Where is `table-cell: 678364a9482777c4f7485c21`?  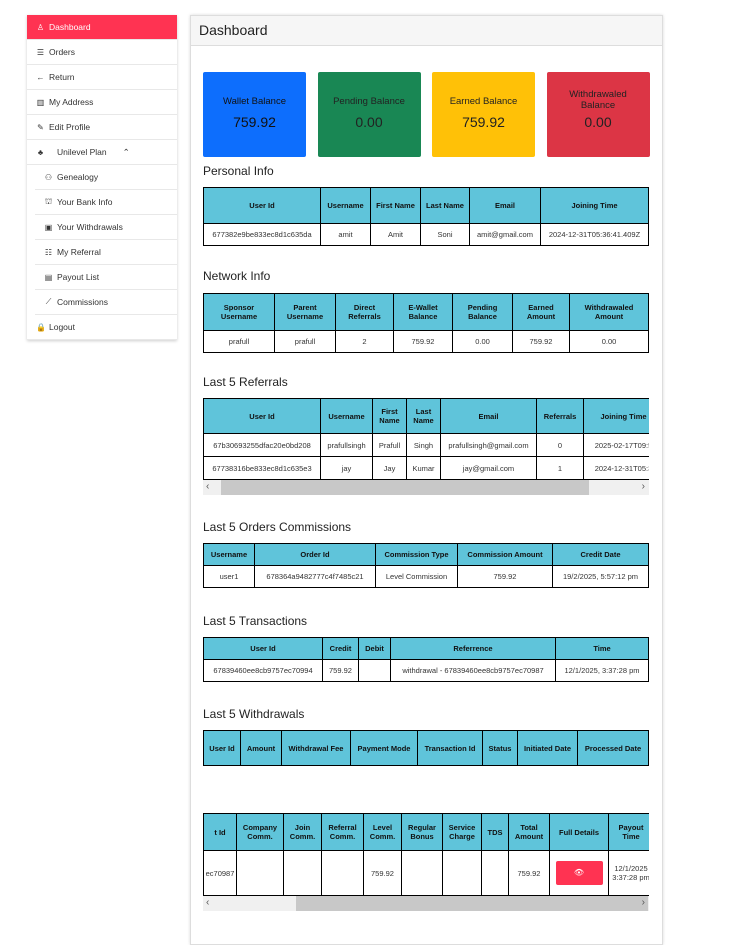 table-cell: 678364a9482777c4f7485c21 is located at coordinates (315, 576).